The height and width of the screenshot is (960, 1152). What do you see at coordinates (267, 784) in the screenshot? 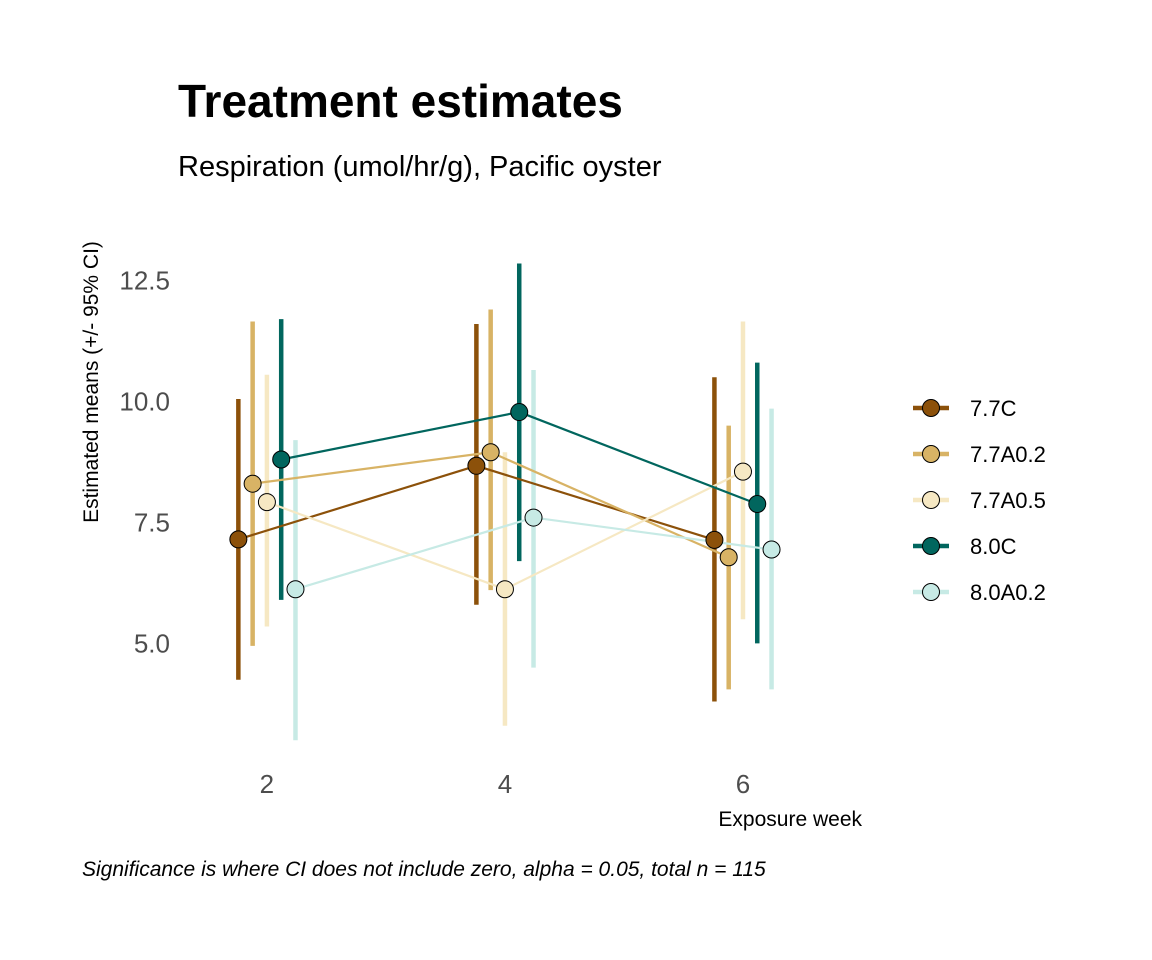
I see `x-tick-label: 2` at bounding box center [267, 784].